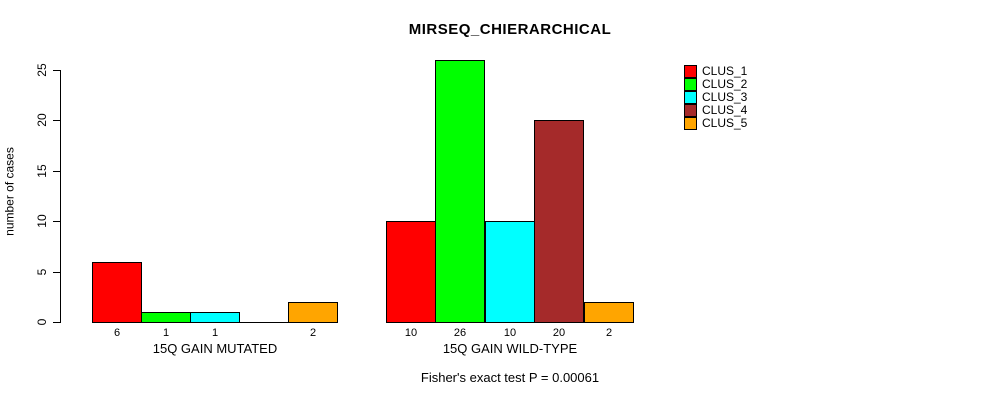 This screenshot has height=400, width=990. Describe the element at coordinates (313, 312) in the screenshot. I see `bar-clus_5-group1` at that location.